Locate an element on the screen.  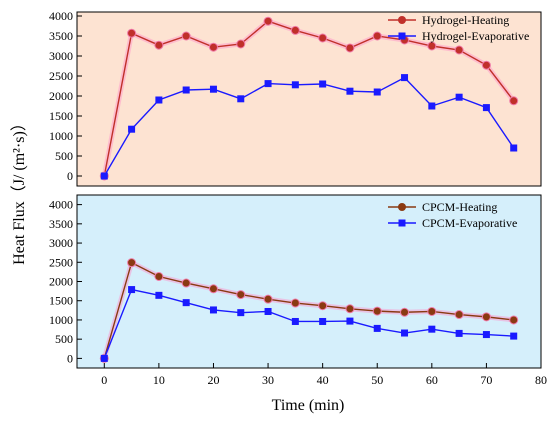
bottom-y-tick-label: 2500 is located at coordinates (61, 262).